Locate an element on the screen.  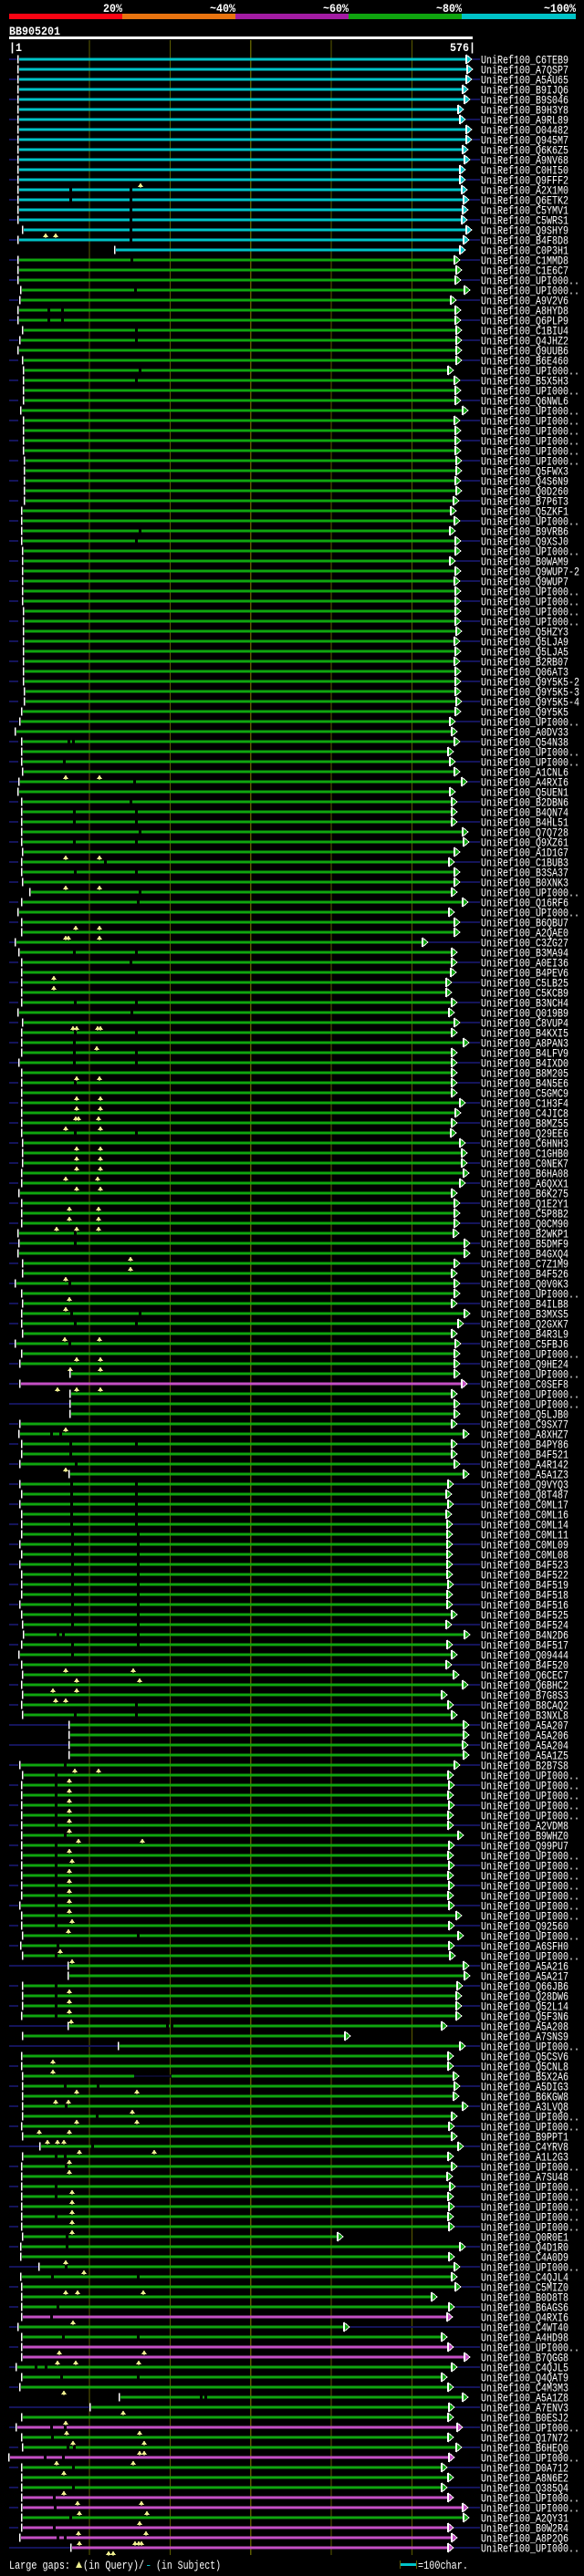
svg-text: 576| is located at coordinates (462, 48).